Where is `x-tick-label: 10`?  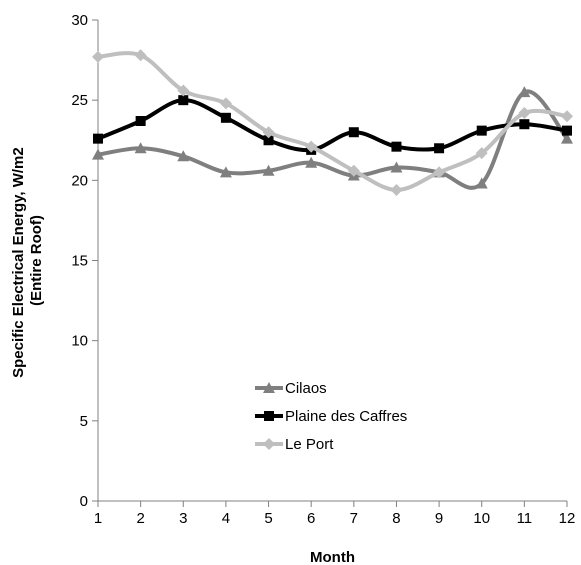
x-tick-label: 10 is located at coordinates (481, 518).